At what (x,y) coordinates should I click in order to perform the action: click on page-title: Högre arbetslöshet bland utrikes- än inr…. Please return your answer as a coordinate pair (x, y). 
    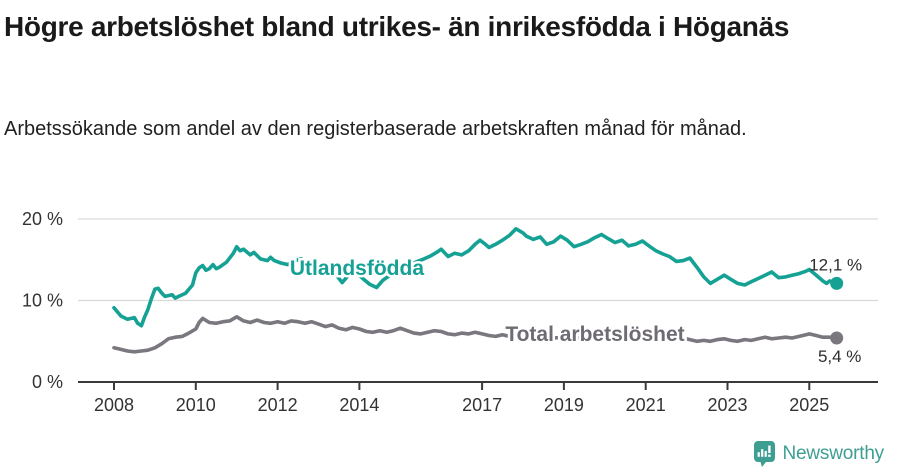
    Looking at the image, I should click on (397, 26).